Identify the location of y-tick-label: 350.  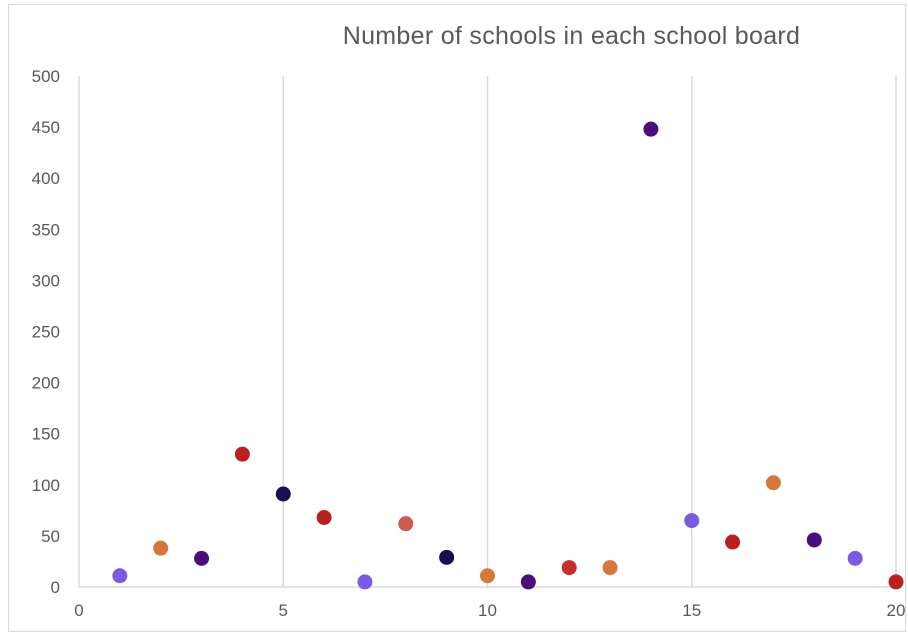
(46, 229).